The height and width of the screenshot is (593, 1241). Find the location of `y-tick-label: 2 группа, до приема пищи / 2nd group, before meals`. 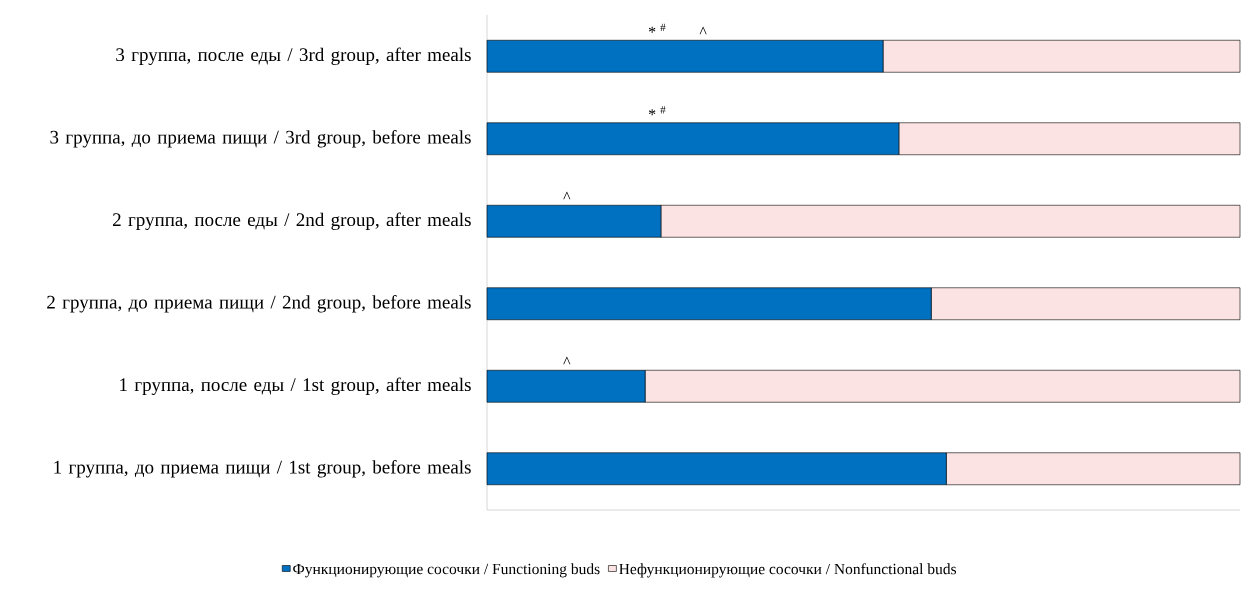

y-tick-label: 2 группа, до приема пищи / 2nd group, before meals is located at coordinates (259, 304).